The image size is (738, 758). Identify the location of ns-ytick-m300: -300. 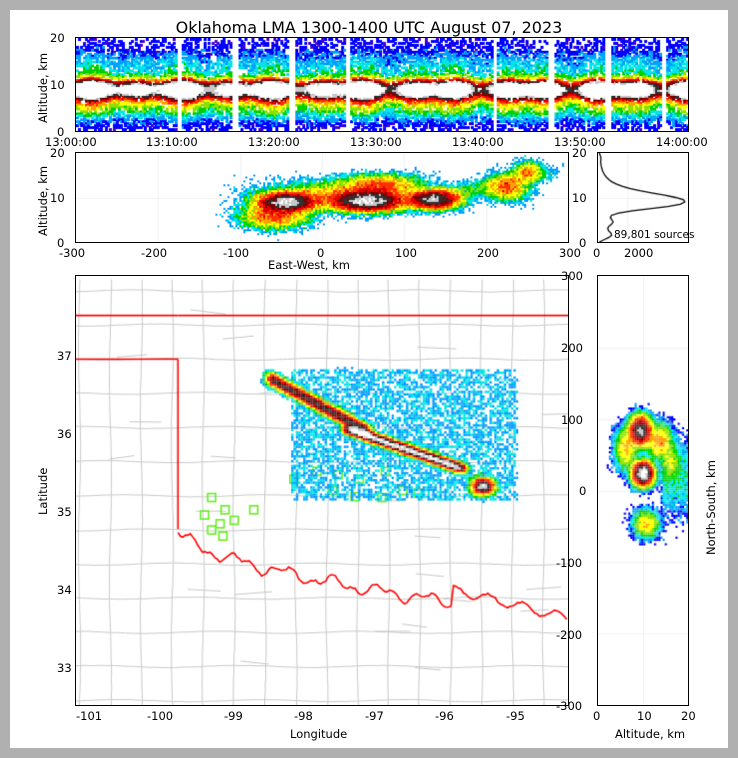
(569, 706).